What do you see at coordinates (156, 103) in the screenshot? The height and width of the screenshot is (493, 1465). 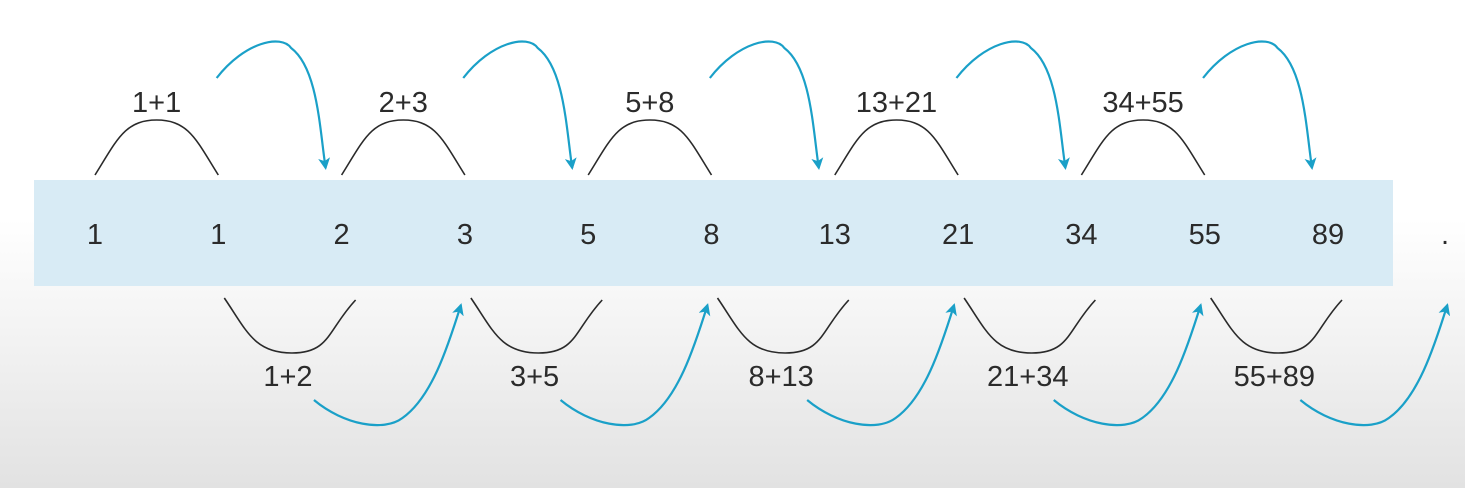 I see `top-sum-label: 1+1` at bounding box center [156, 103].